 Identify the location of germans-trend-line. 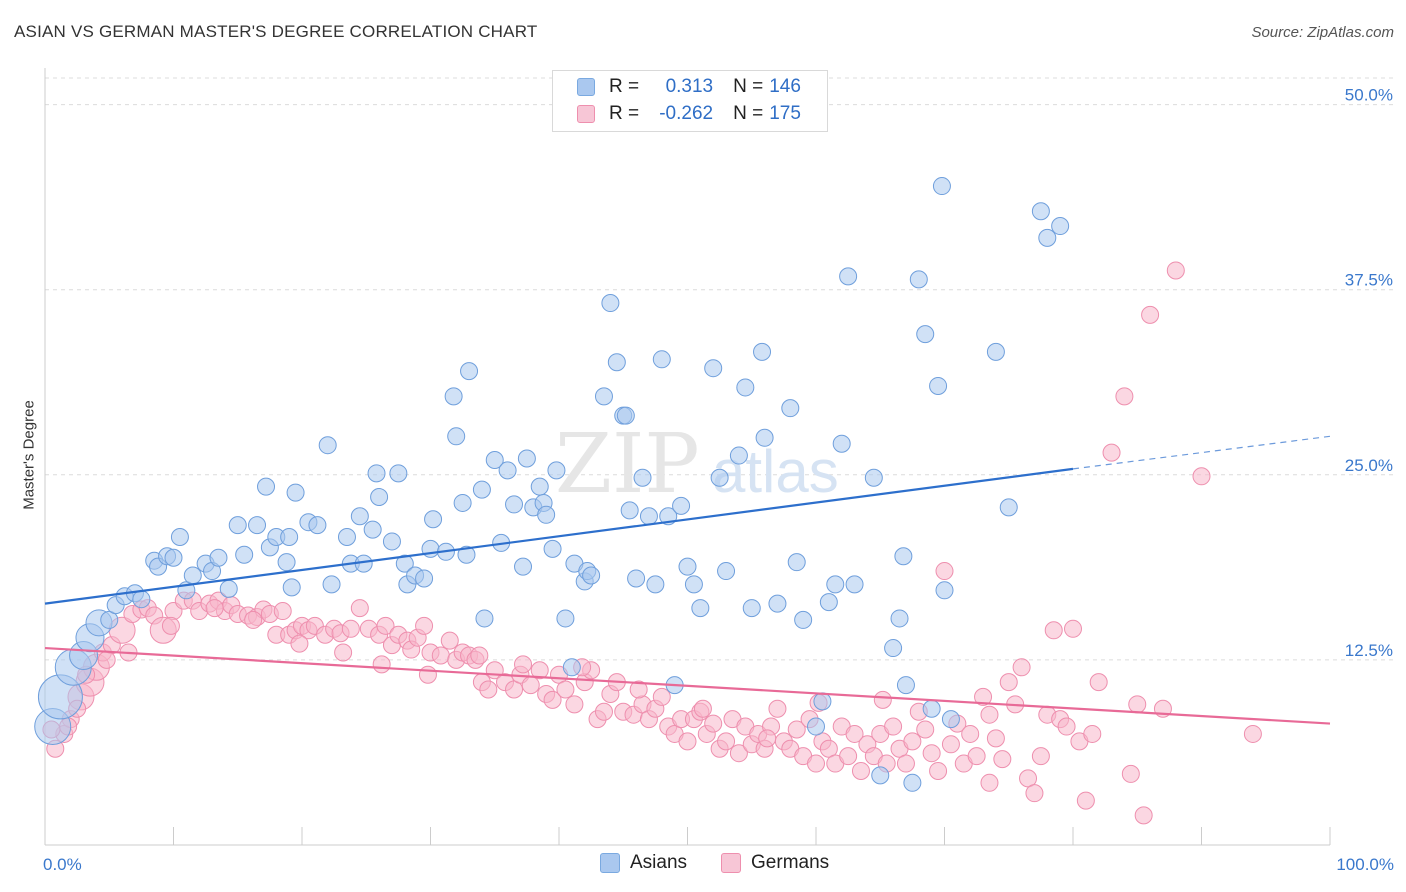
(687, 685).